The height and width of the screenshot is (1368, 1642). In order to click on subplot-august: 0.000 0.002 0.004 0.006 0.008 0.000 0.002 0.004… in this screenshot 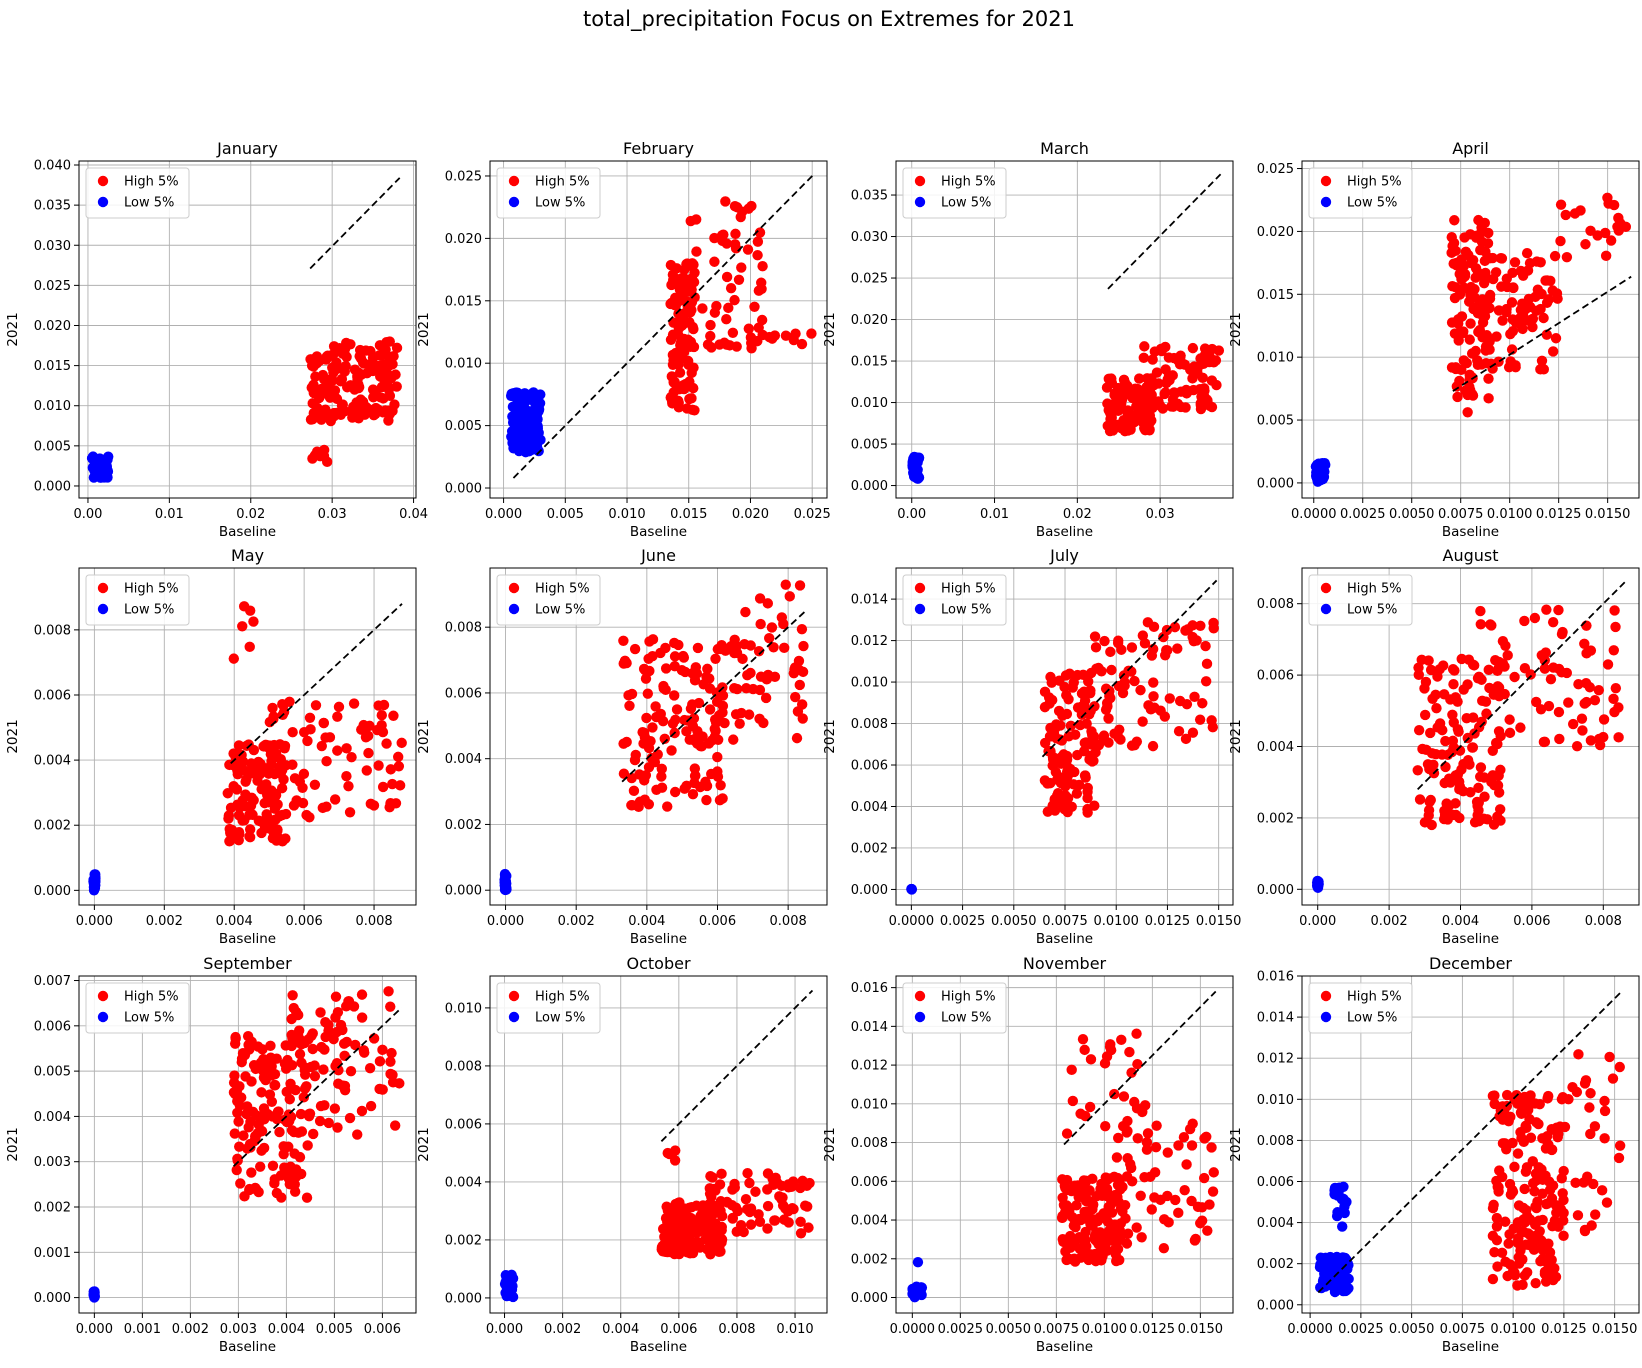, I will do `click(1434, 746)`.